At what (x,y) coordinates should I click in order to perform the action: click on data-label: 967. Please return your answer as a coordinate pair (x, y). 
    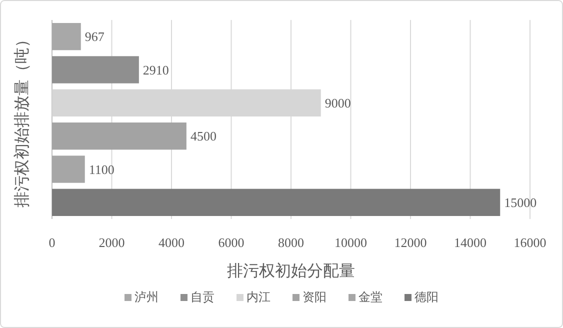
    Looking at the image, I should click on (94, 36).